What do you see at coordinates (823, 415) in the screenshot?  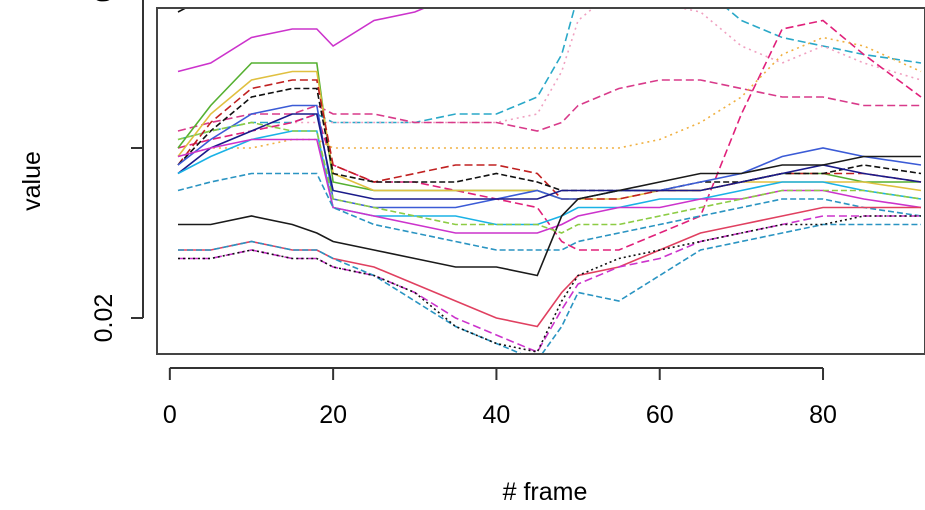 I see `x-tick-label: 80` at bounding box center [823, 415].